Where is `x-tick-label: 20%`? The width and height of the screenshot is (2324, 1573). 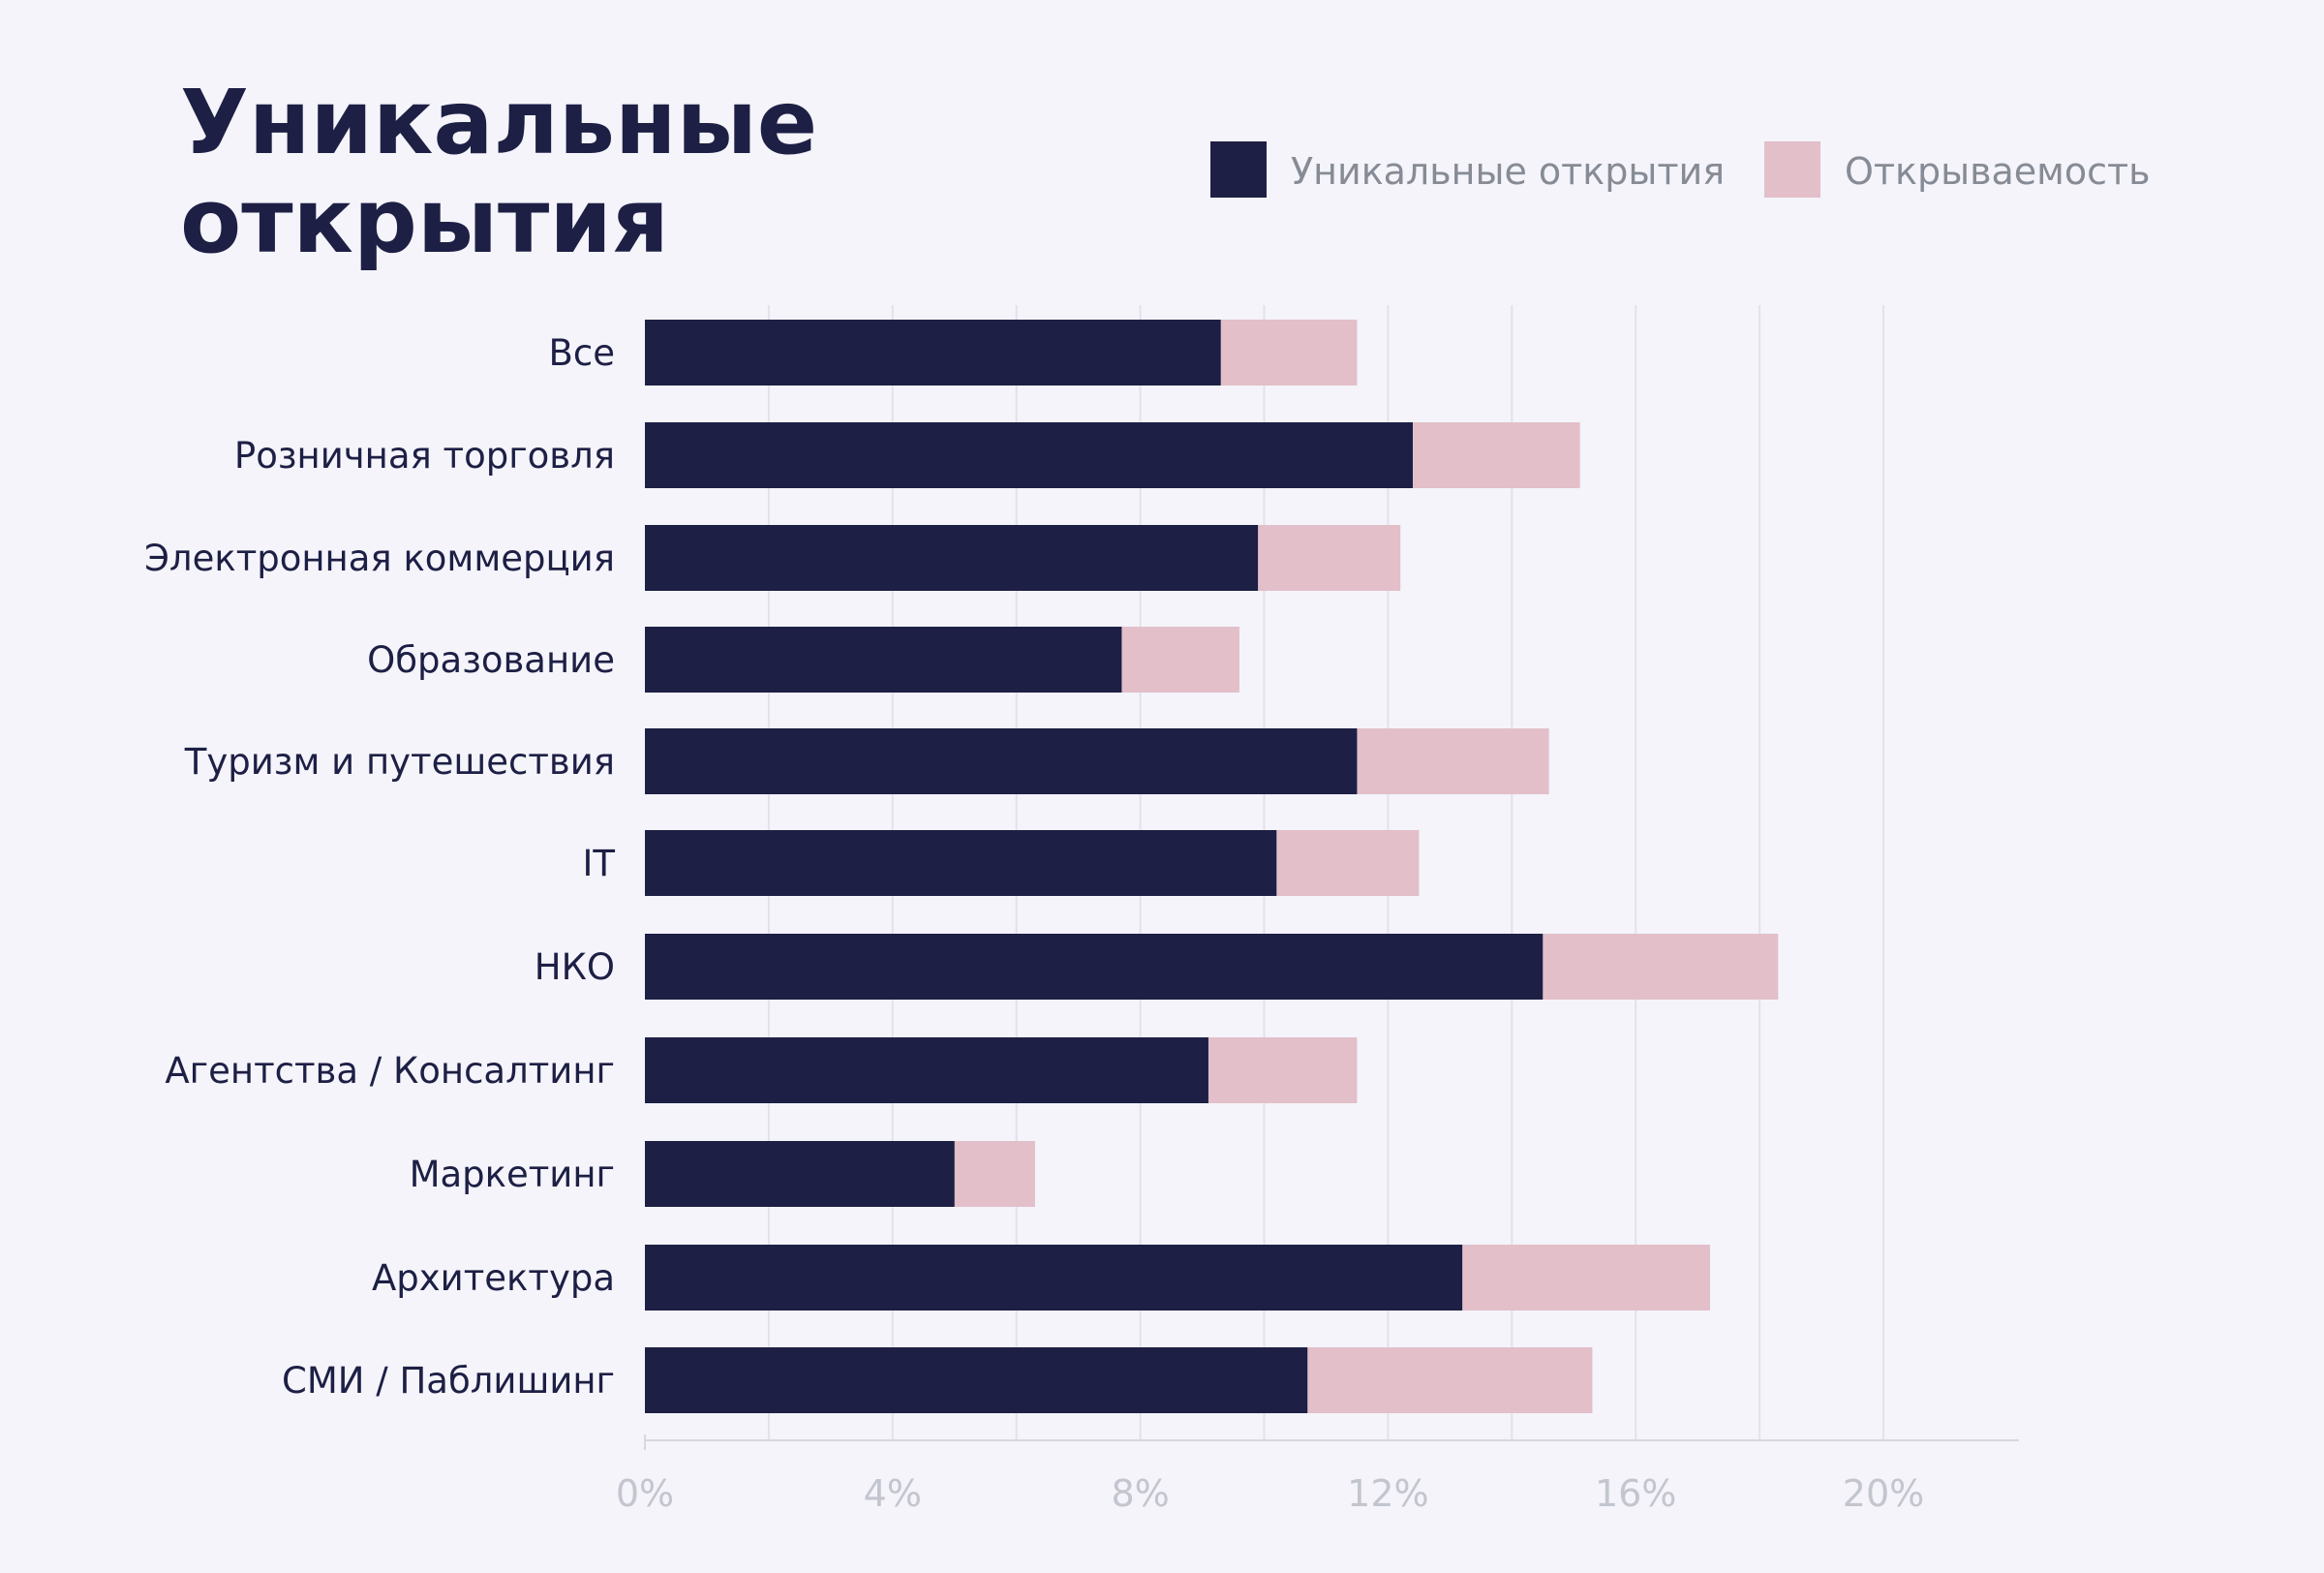
x-tick-label: 20% is located at coordinates (1884, 1494).